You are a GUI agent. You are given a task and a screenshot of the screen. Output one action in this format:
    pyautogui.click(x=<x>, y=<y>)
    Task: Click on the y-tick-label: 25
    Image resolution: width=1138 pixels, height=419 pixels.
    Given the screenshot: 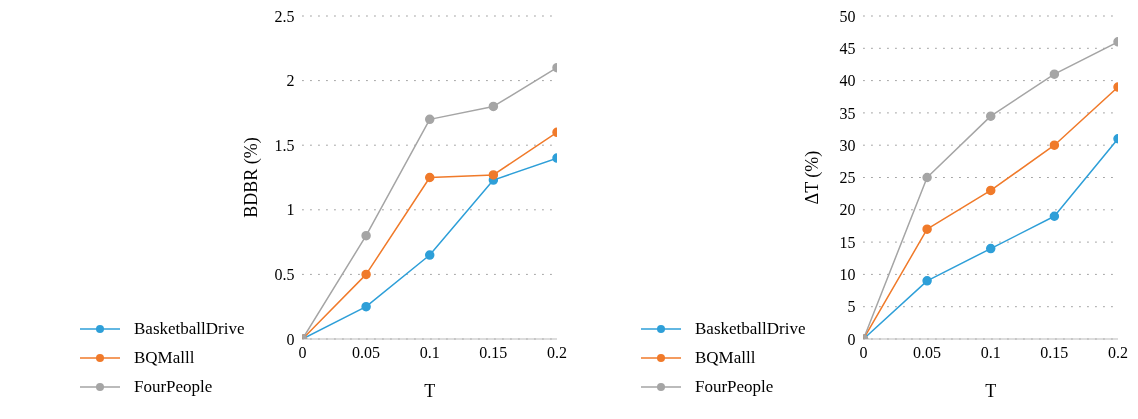 What is the action you would take?
    pyautogui.click(x=847, y=178)
    